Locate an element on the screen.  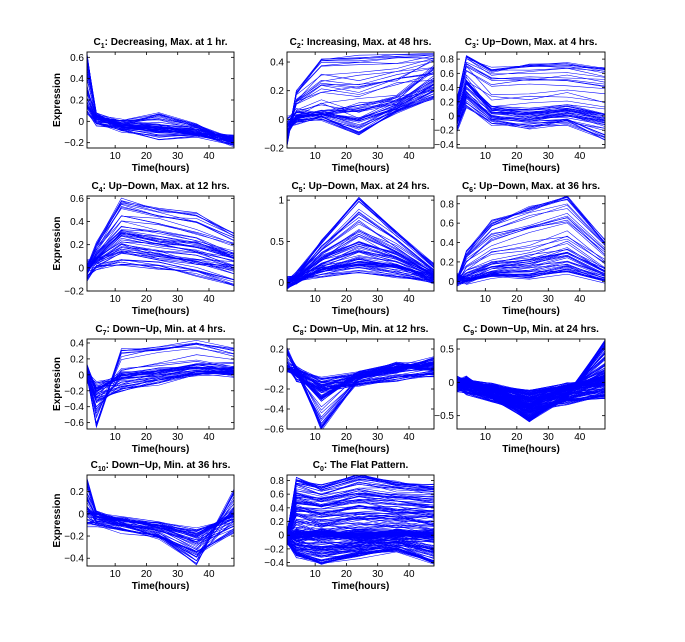
y-tick-label: 0.8 is located at coordinates (277, 481).